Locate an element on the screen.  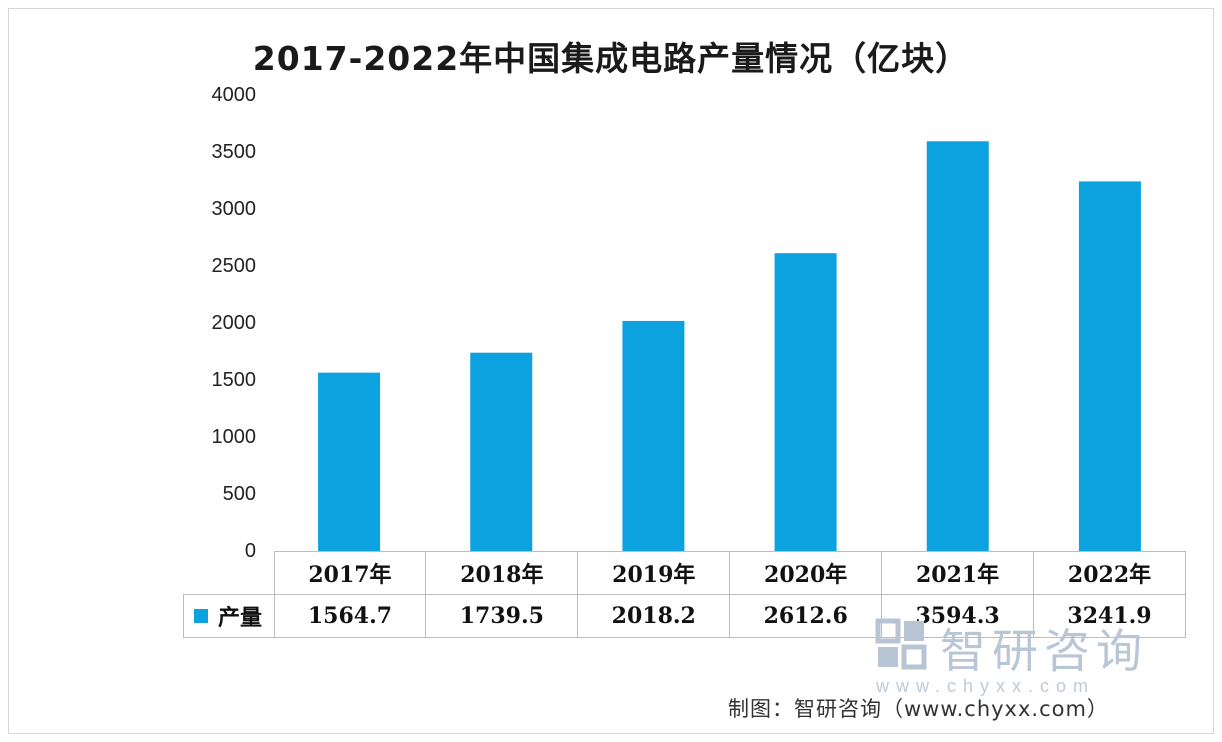
category-label: 2020年 is located at coordinates (806, 573).